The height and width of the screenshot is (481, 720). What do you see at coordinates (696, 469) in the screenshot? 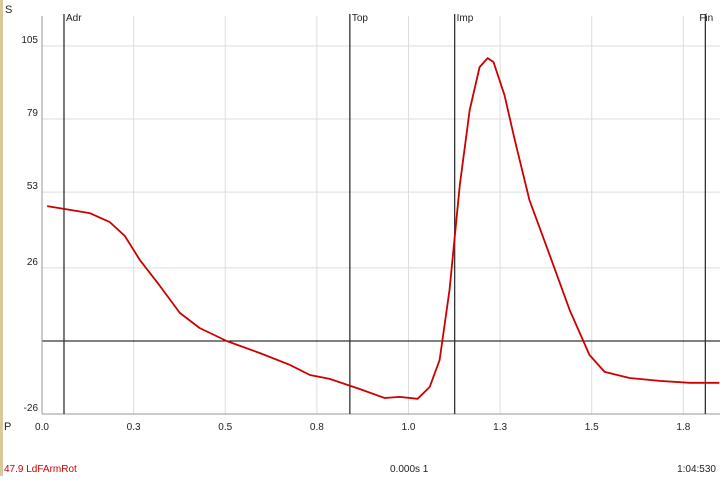
I see `clock: 1:04:530` at bounding box center [696, 469].